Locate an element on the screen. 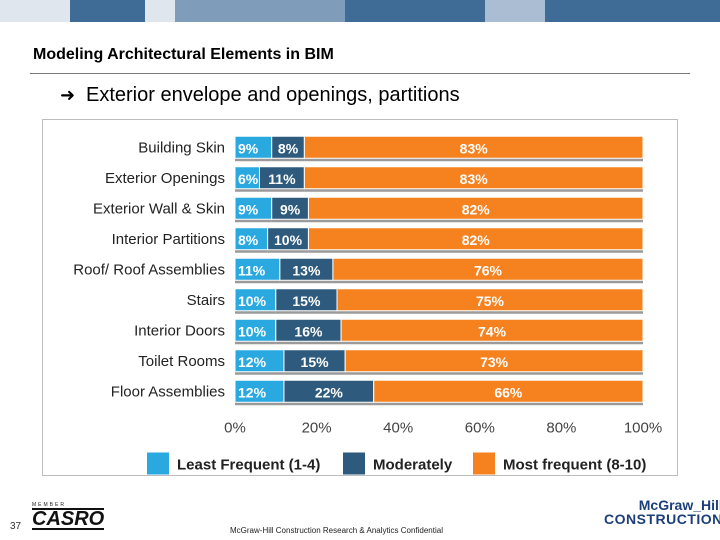  x-tick-label: 20% is located at coordinates (317, 428).